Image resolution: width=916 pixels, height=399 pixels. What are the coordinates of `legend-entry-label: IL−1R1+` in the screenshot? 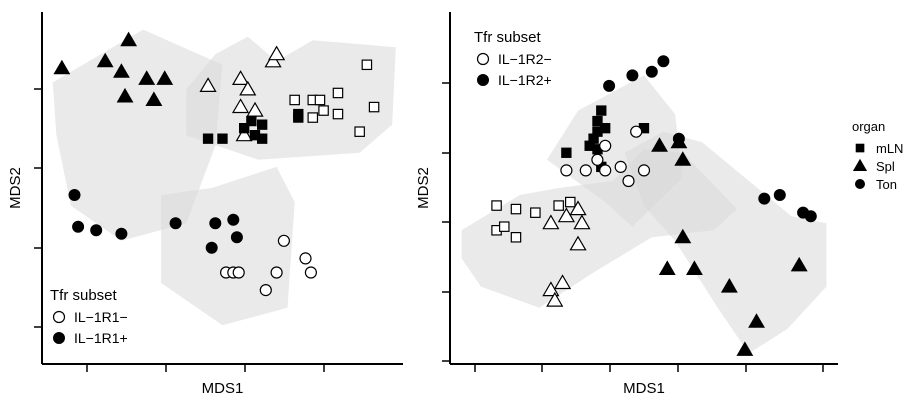 It's located at (101, 338).